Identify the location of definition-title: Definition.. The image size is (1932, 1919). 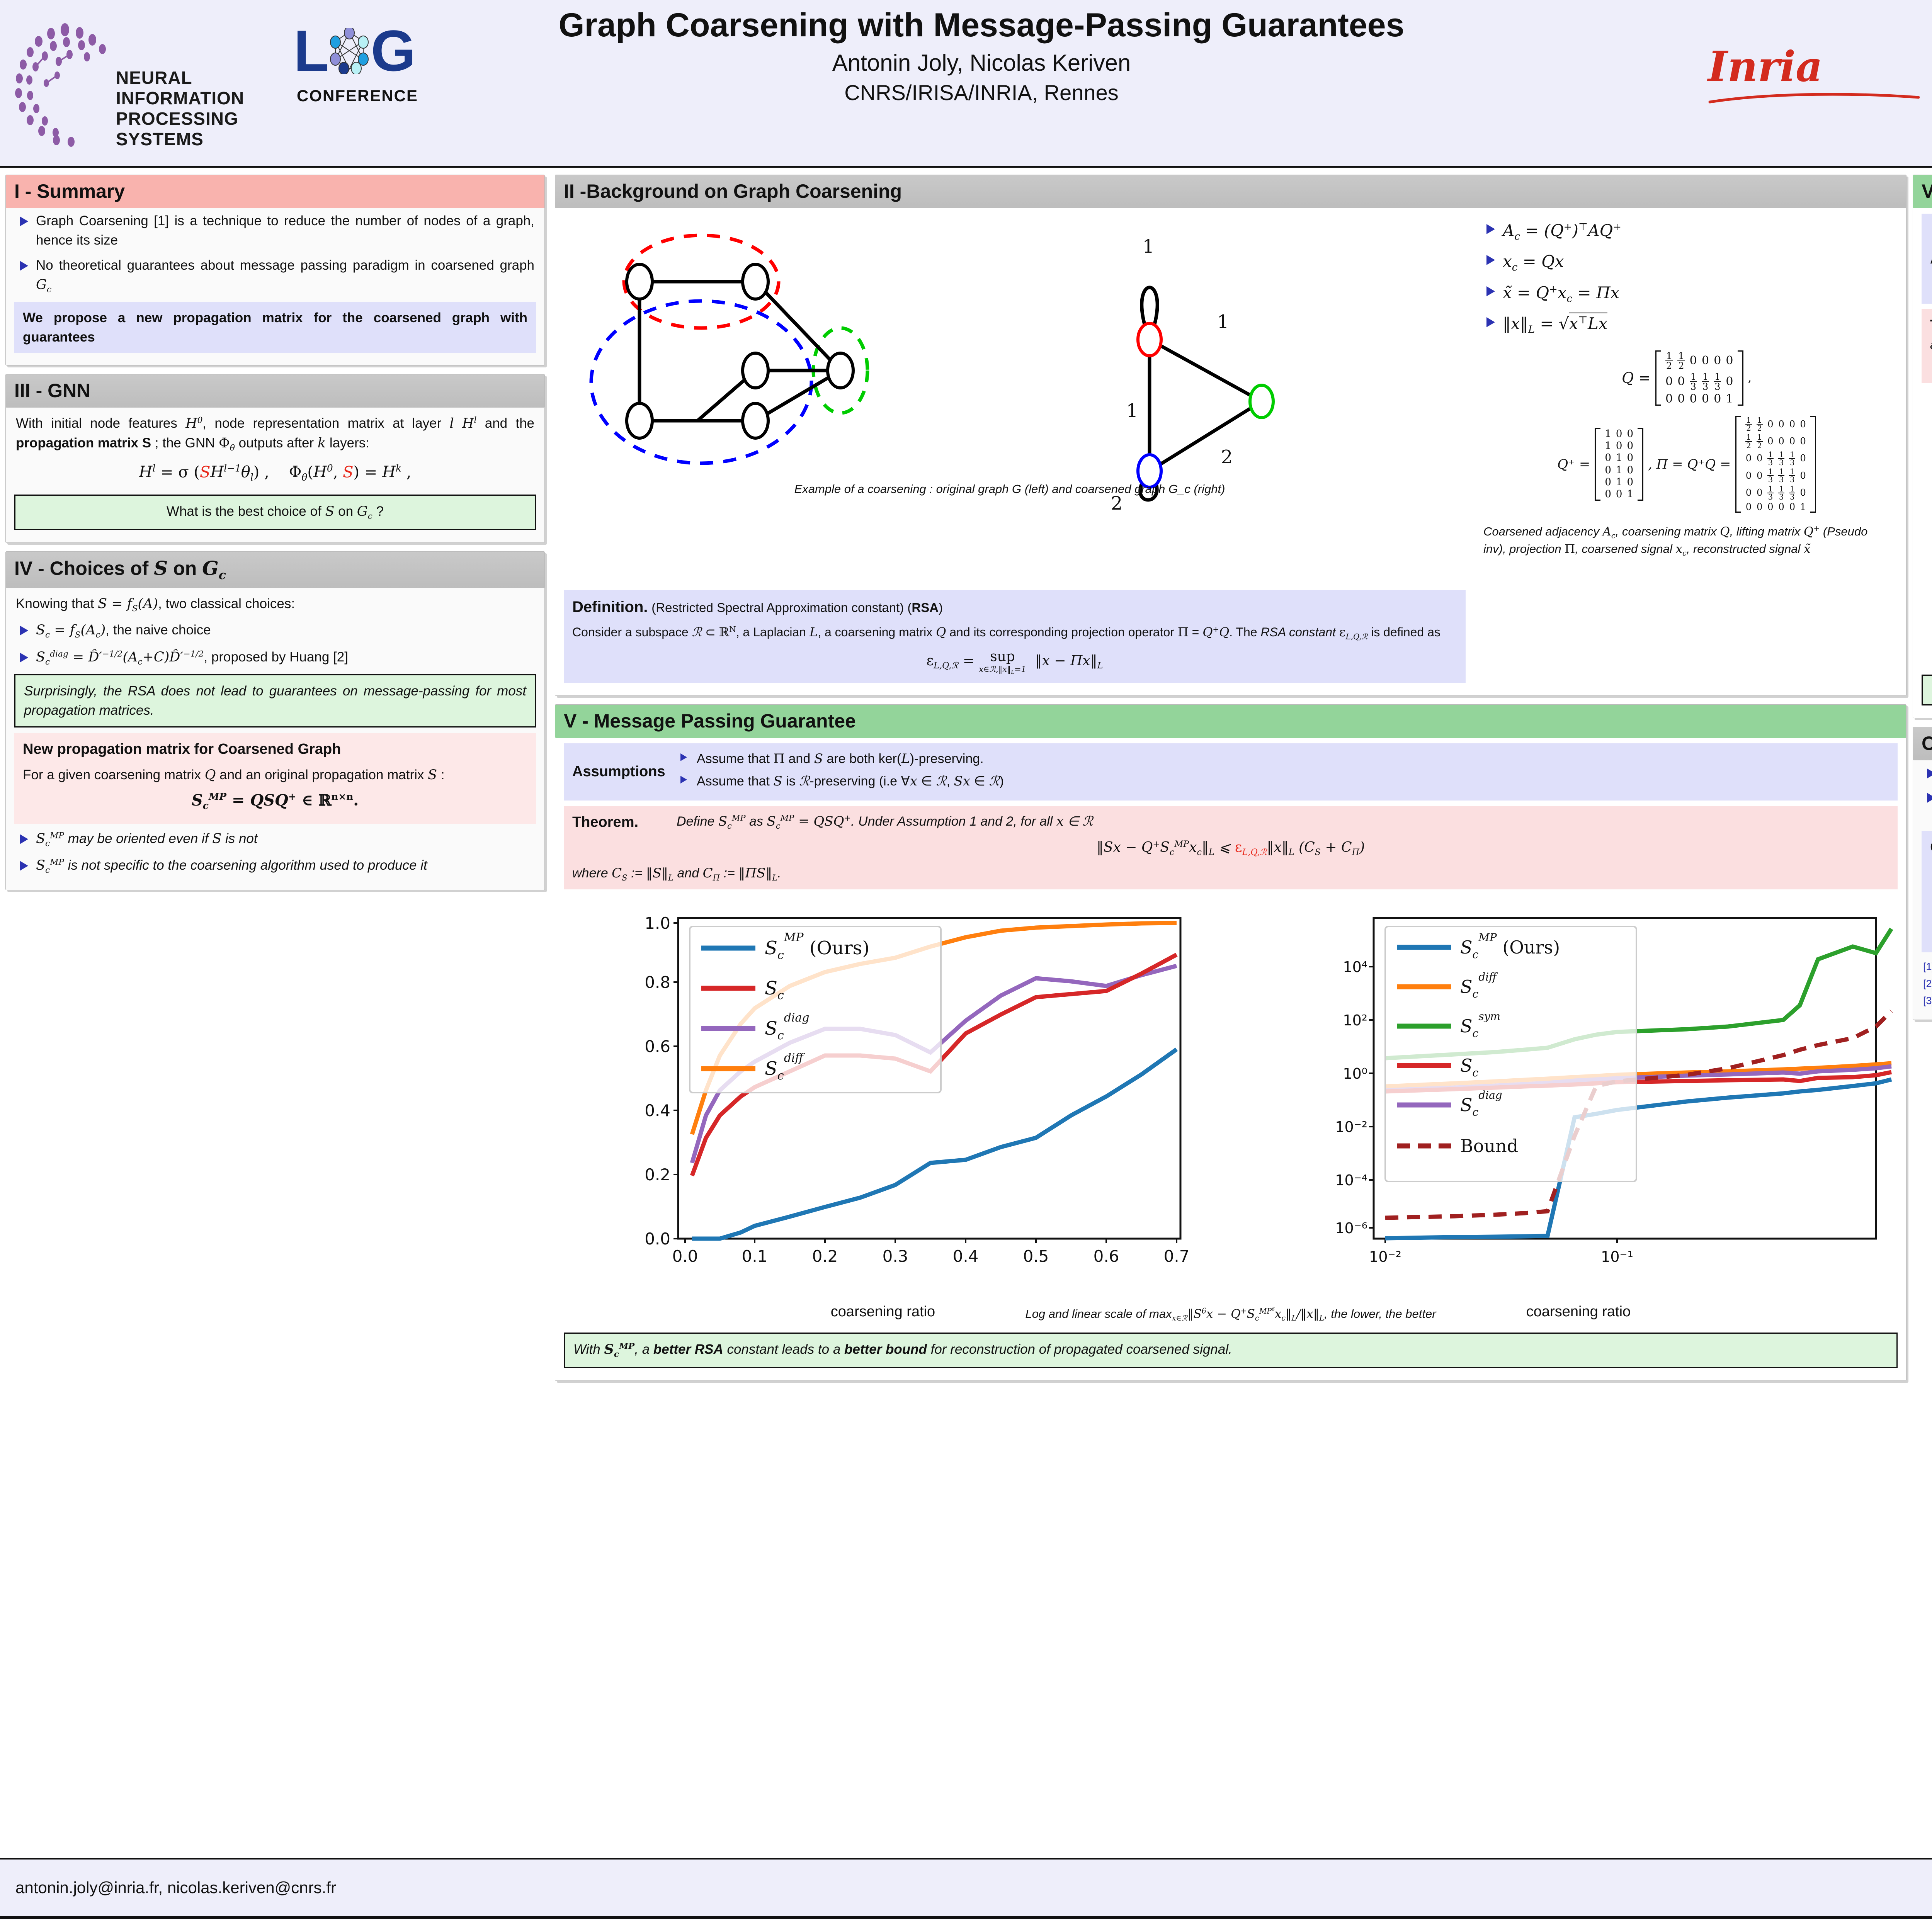
(610, 607).